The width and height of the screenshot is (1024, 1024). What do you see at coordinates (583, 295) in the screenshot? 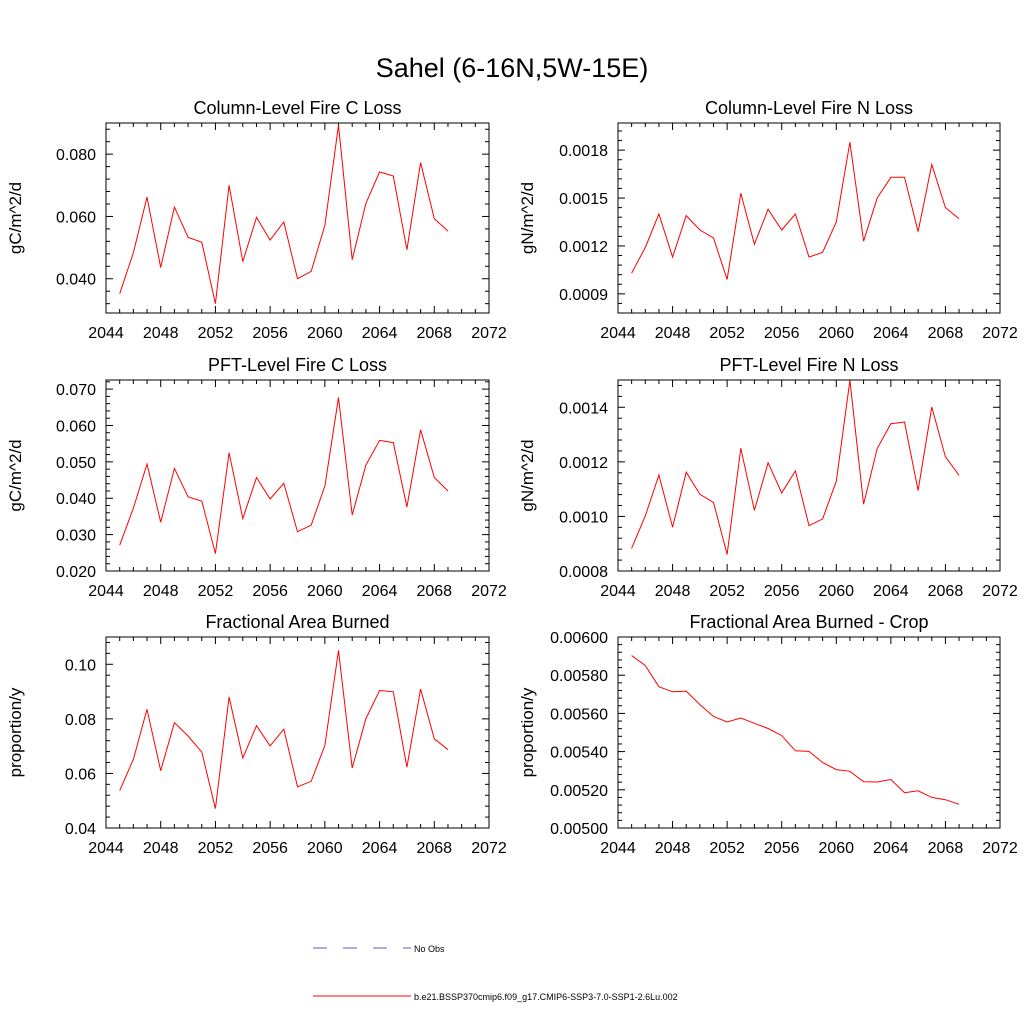
I see `y-tick-label: 0.0009` at bounding box center [583, 295].